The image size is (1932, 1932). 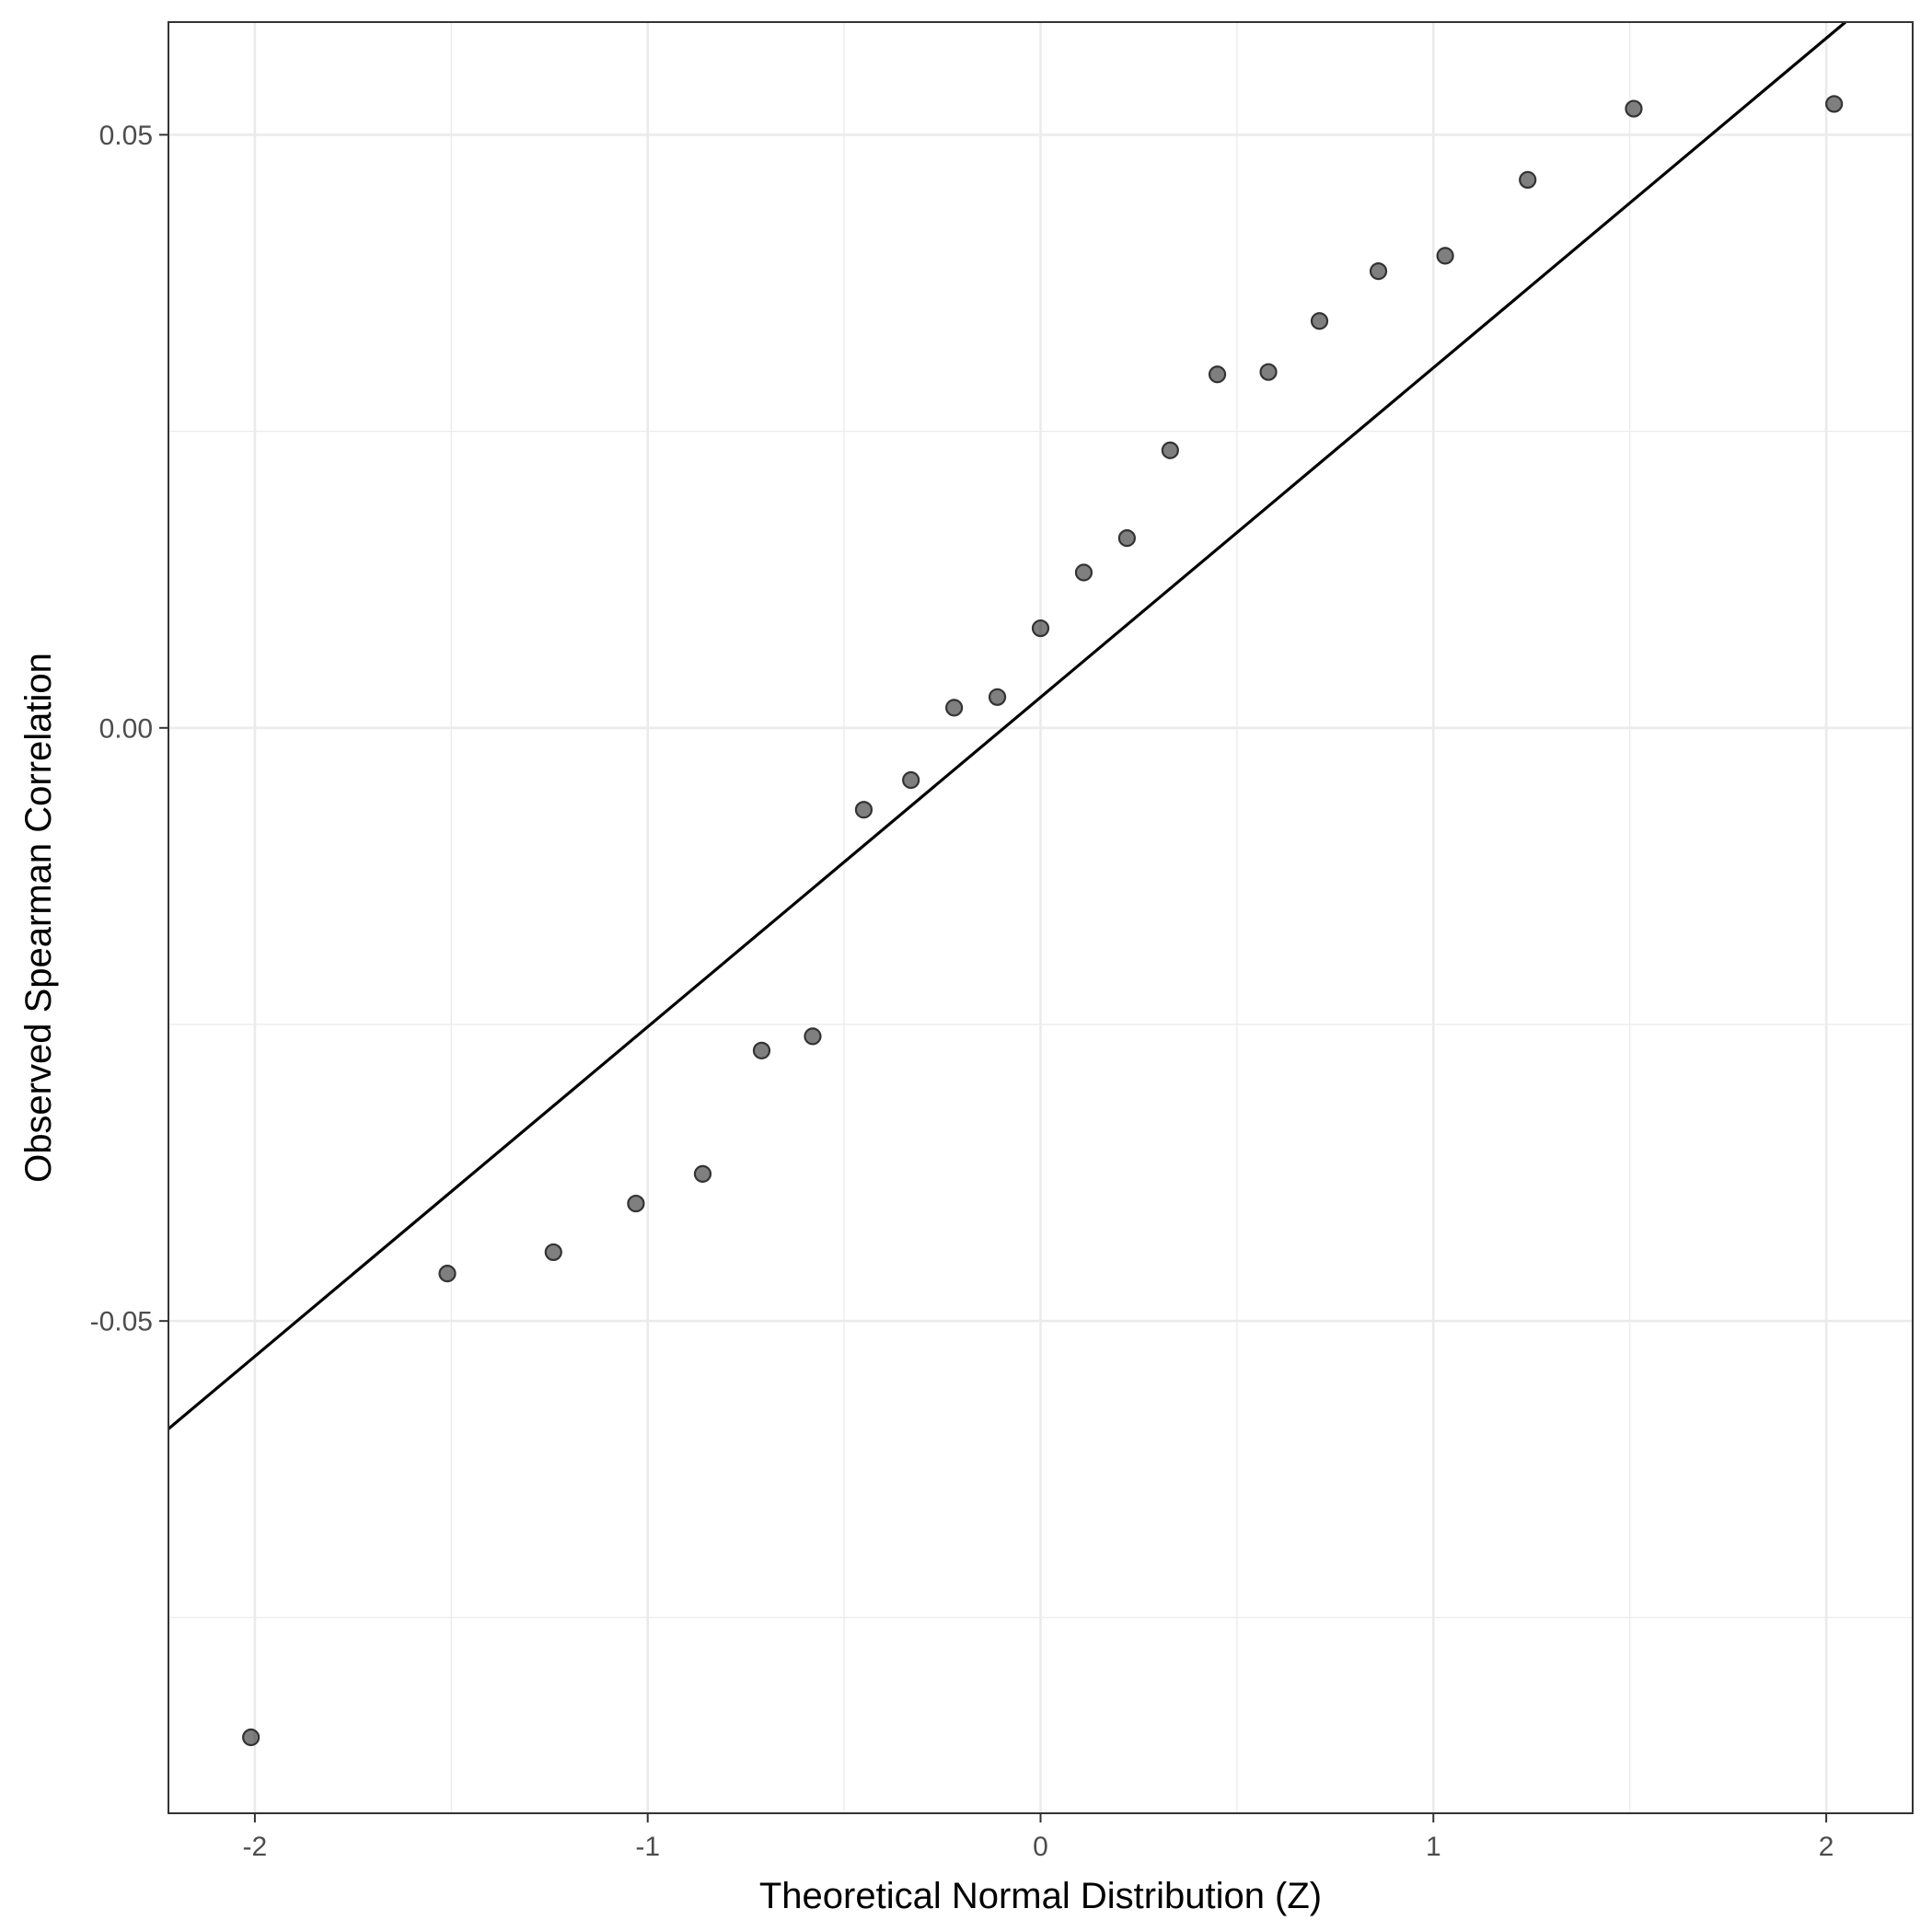 What do you see at coordinates (1827, 1847) in the screenshot?
I see `x-tick-label: 2` at bounding box center [1827, 1847].